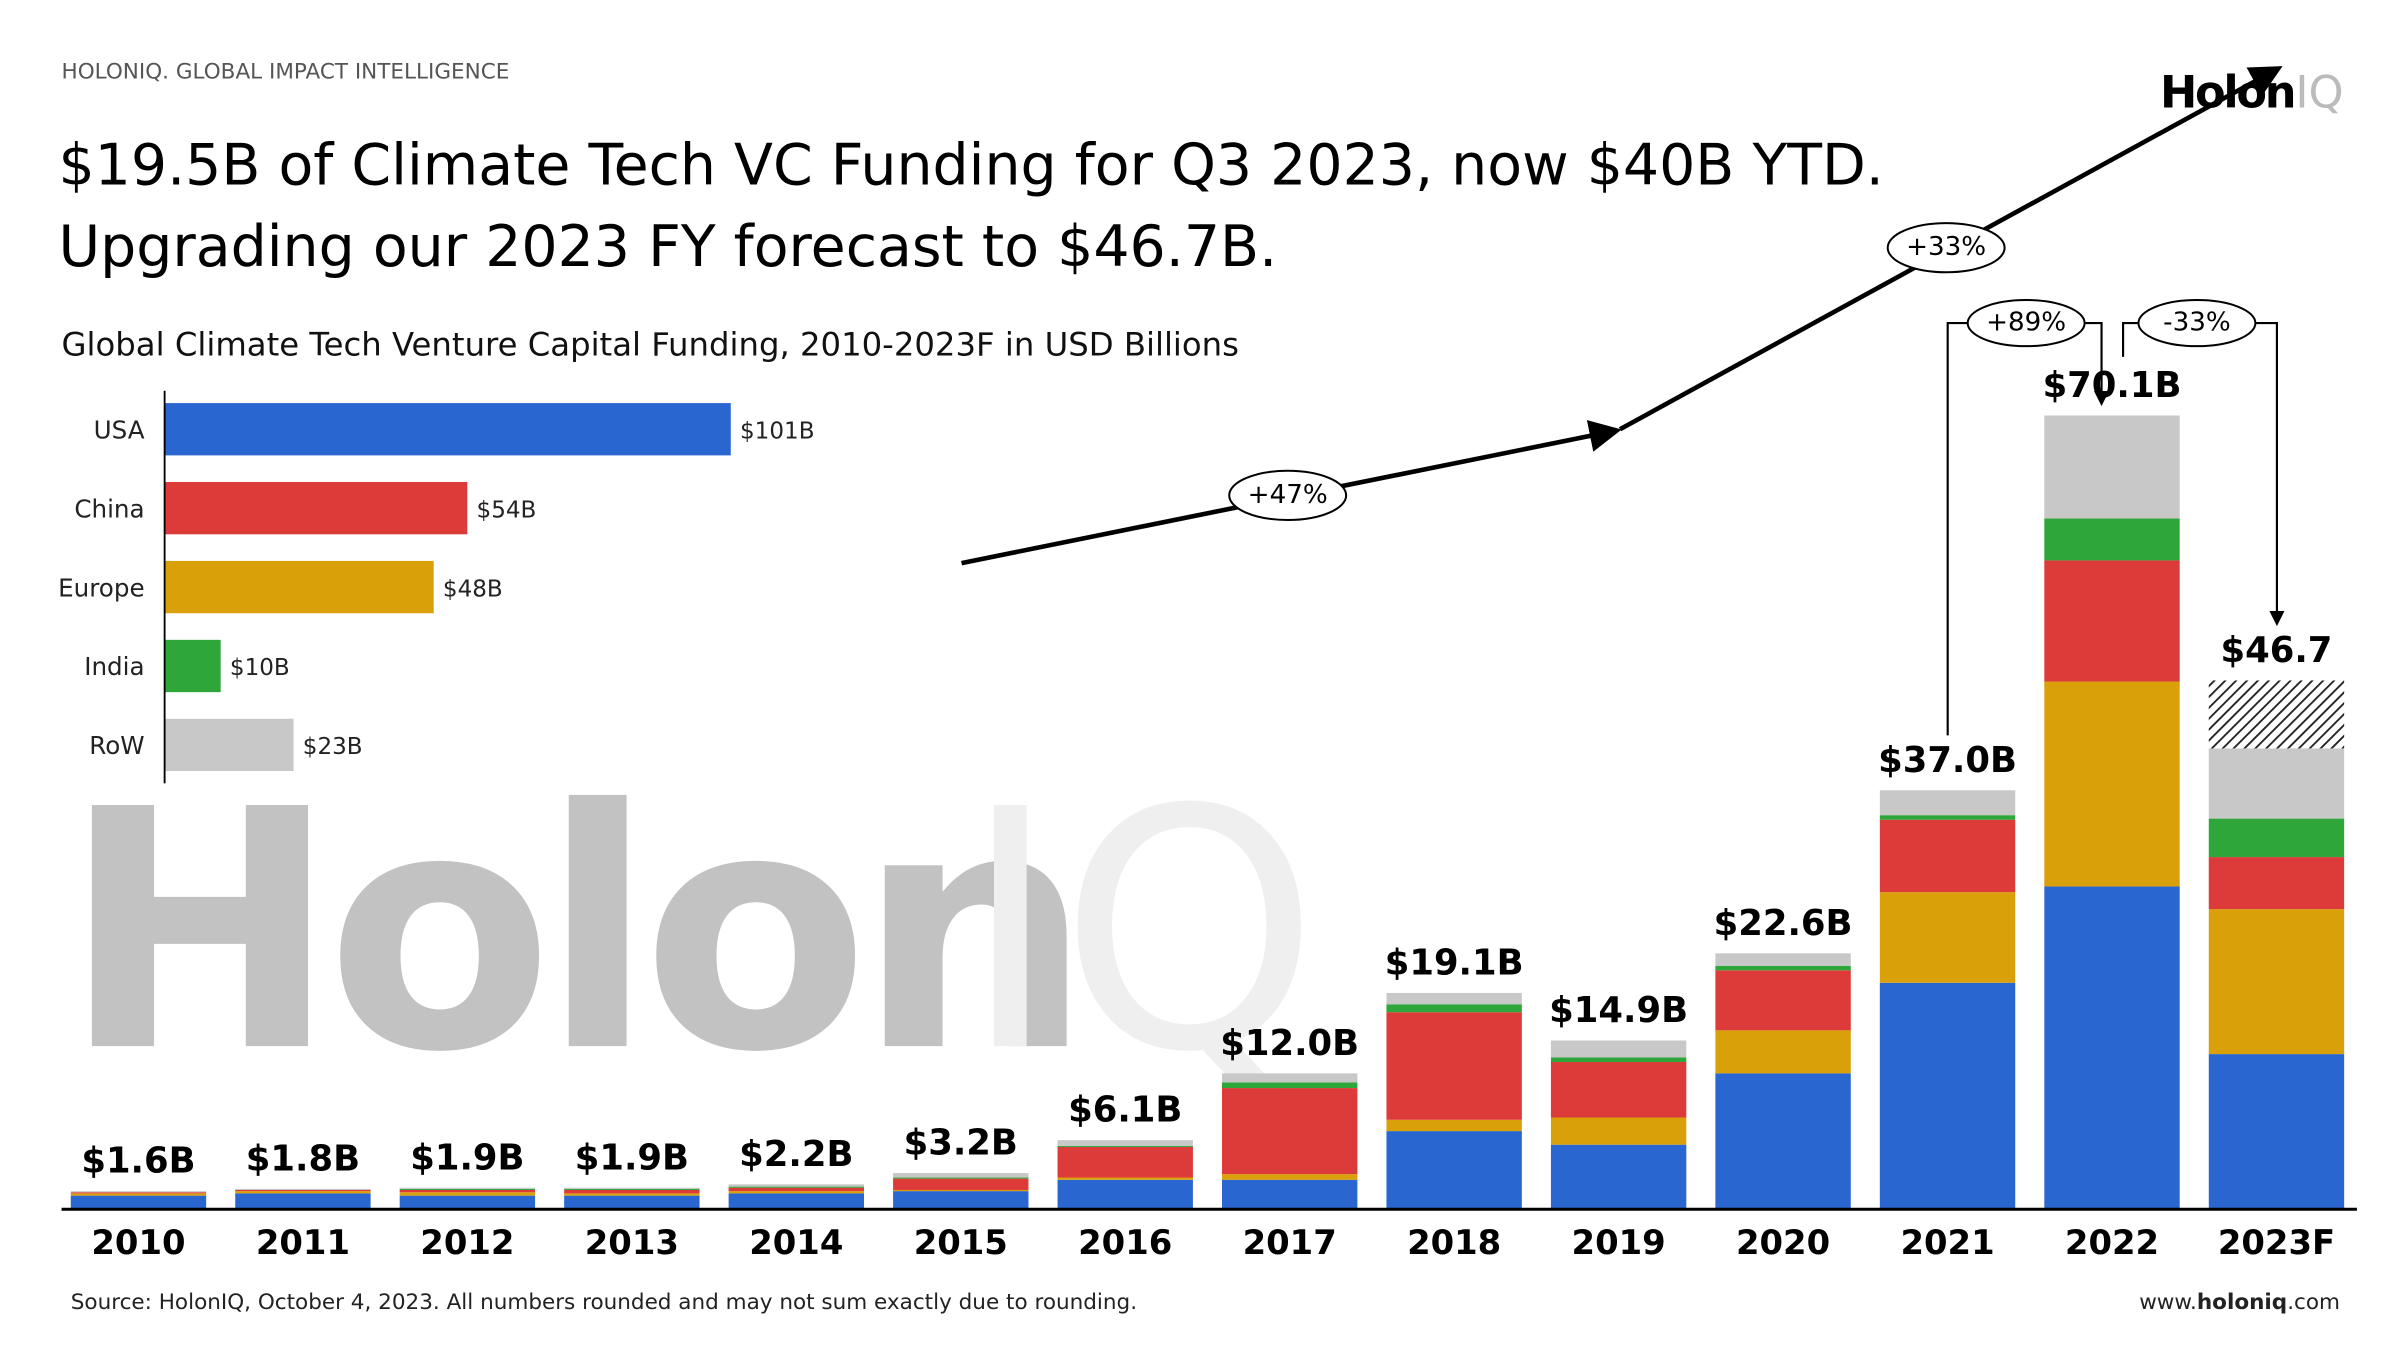  Describe the element at coordinates (961, 1242) in the screenshot. I see `x-tick-label: 2015` at that location.